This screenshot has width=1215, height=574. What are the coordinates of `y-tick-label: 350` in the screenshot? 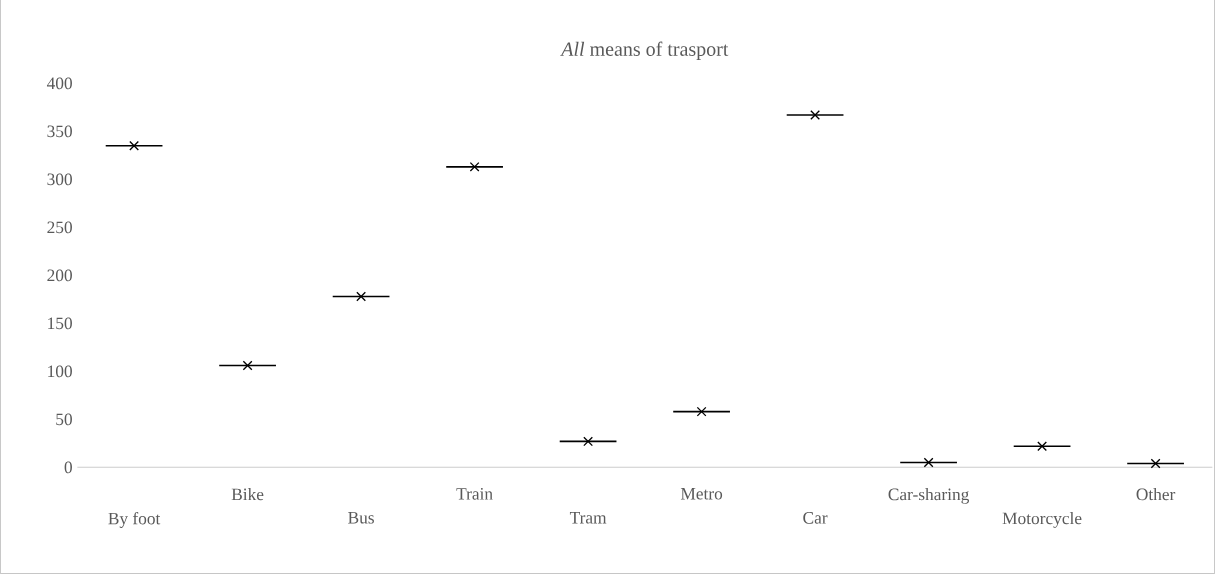 It's located at (59, 131).